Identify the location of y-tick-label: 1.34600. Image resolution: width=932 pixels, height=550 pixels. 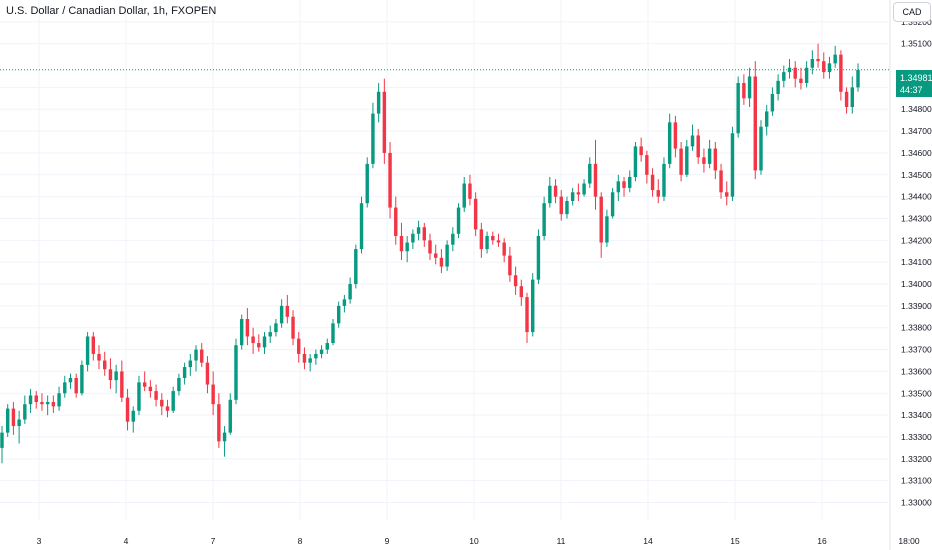
(916, 153).